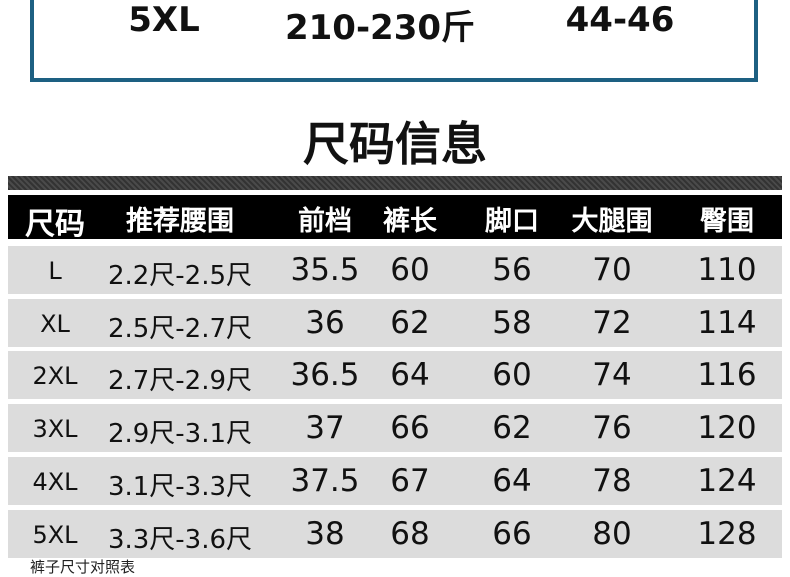  What do you see at coordinates (55, 324) in the screenshot?
I see `table-cell: XL` at bounding box center [55, 324].